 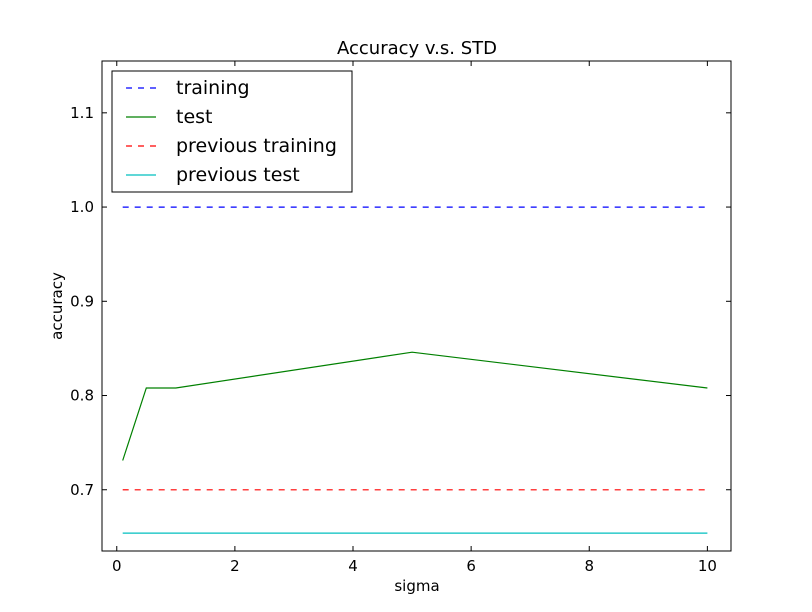 I want to click on x-tick-label: 2, so click(x=235, y=566).